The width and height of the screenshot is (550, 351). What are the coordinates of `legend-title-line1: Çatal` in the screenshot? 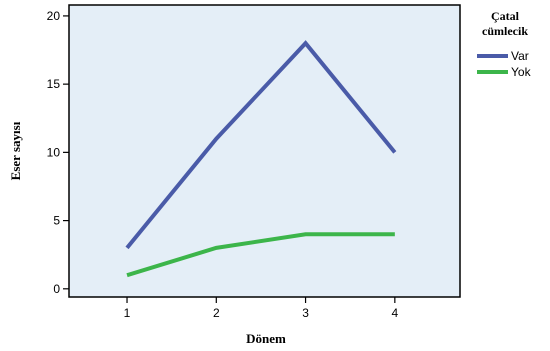 It's located at (505, 16).